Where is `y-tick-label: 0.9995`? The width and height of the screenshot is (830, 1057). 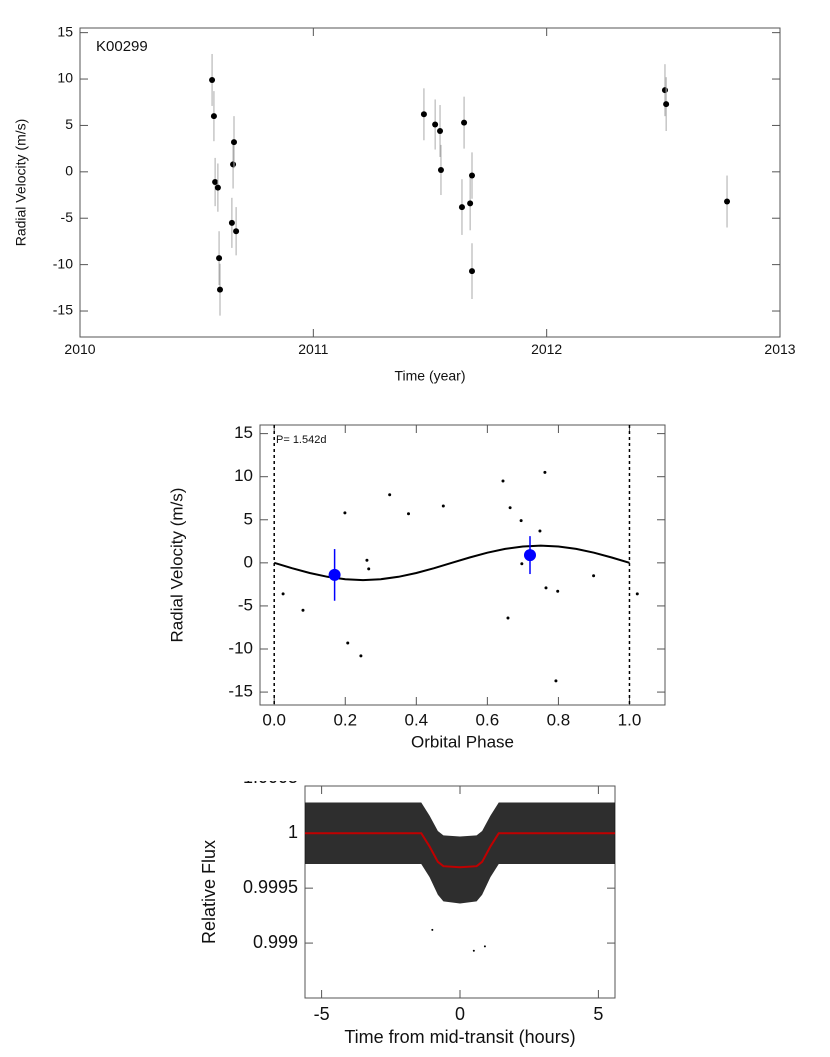
y-tick-label: 0.9995 is located at coordinates (270, 887).